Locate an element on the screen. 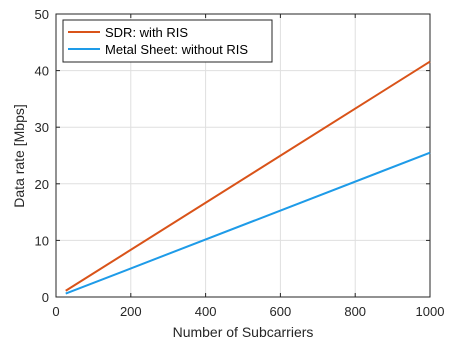  y-tick-label: 40 is located at coordinates (42, 71).